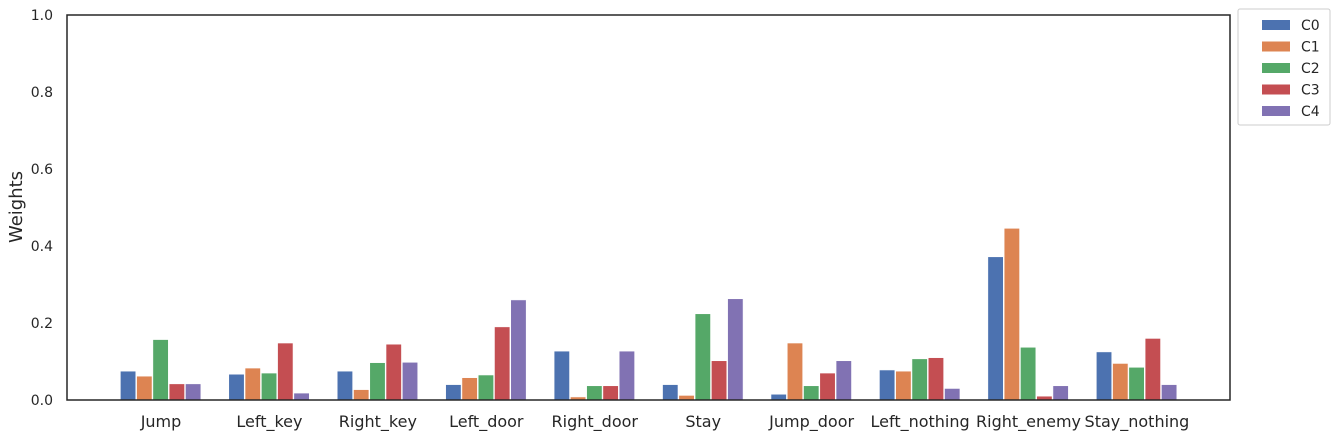 This screenshot has height=440, width=1338. I want to click on bar-c2-right-enemy, so click(1028, 373).